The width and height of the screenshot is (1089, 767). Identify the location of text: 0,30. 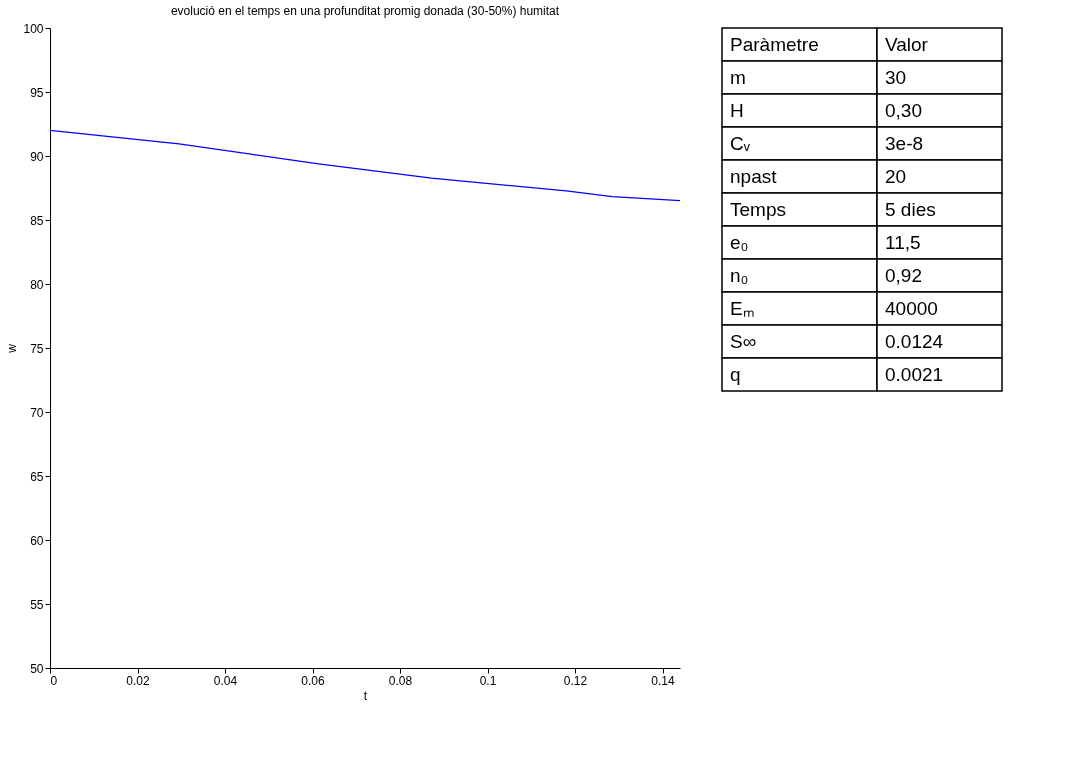
(903, 110).